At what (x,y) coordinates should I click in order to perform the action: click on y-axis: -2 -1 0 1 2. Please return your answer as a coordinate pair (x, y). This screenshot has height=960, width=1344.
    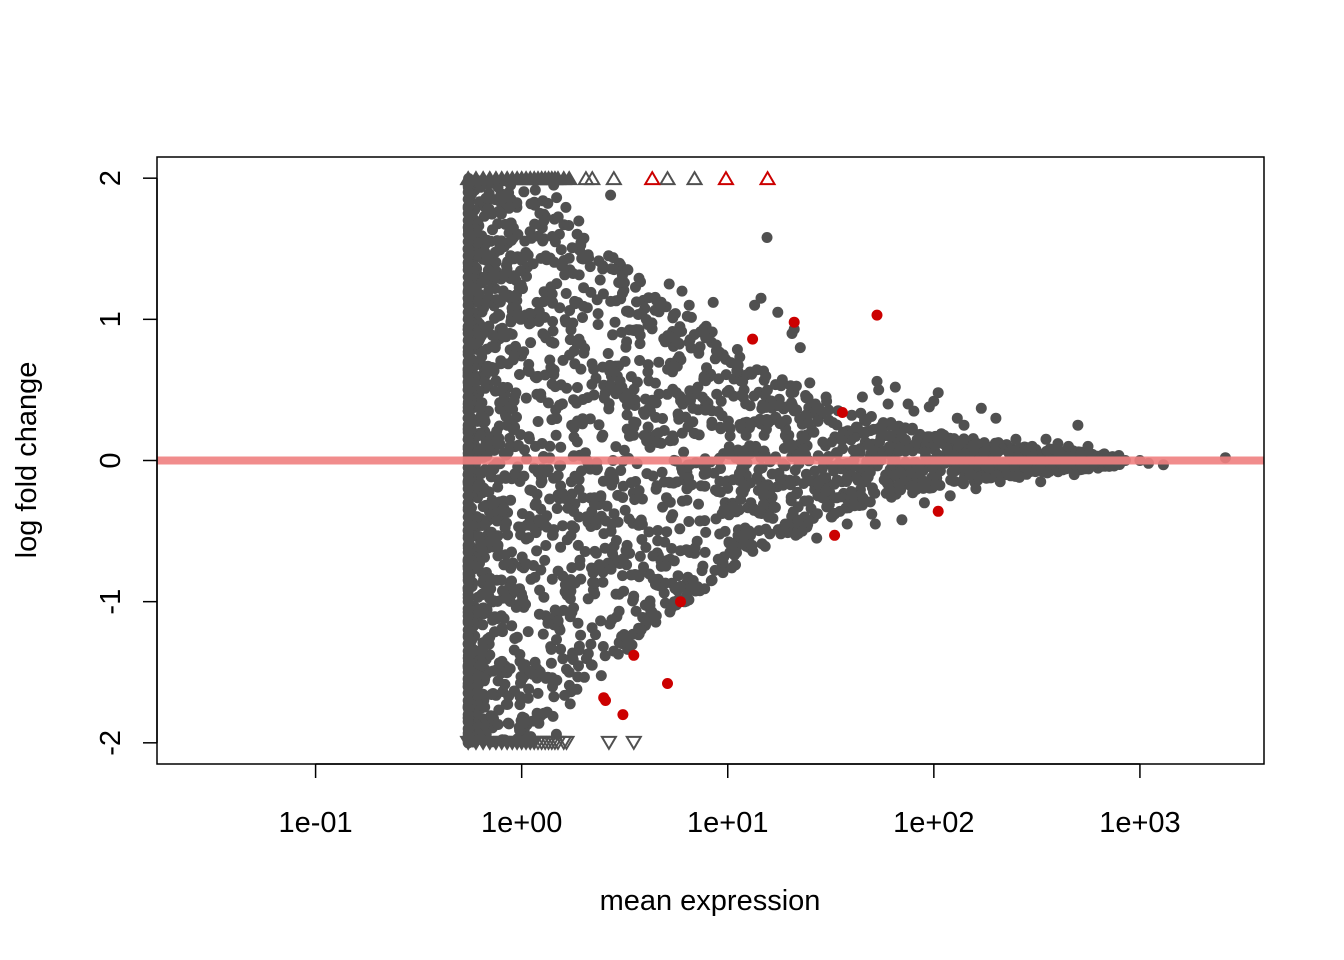
    Looking at the image, I should click on (126, 463).